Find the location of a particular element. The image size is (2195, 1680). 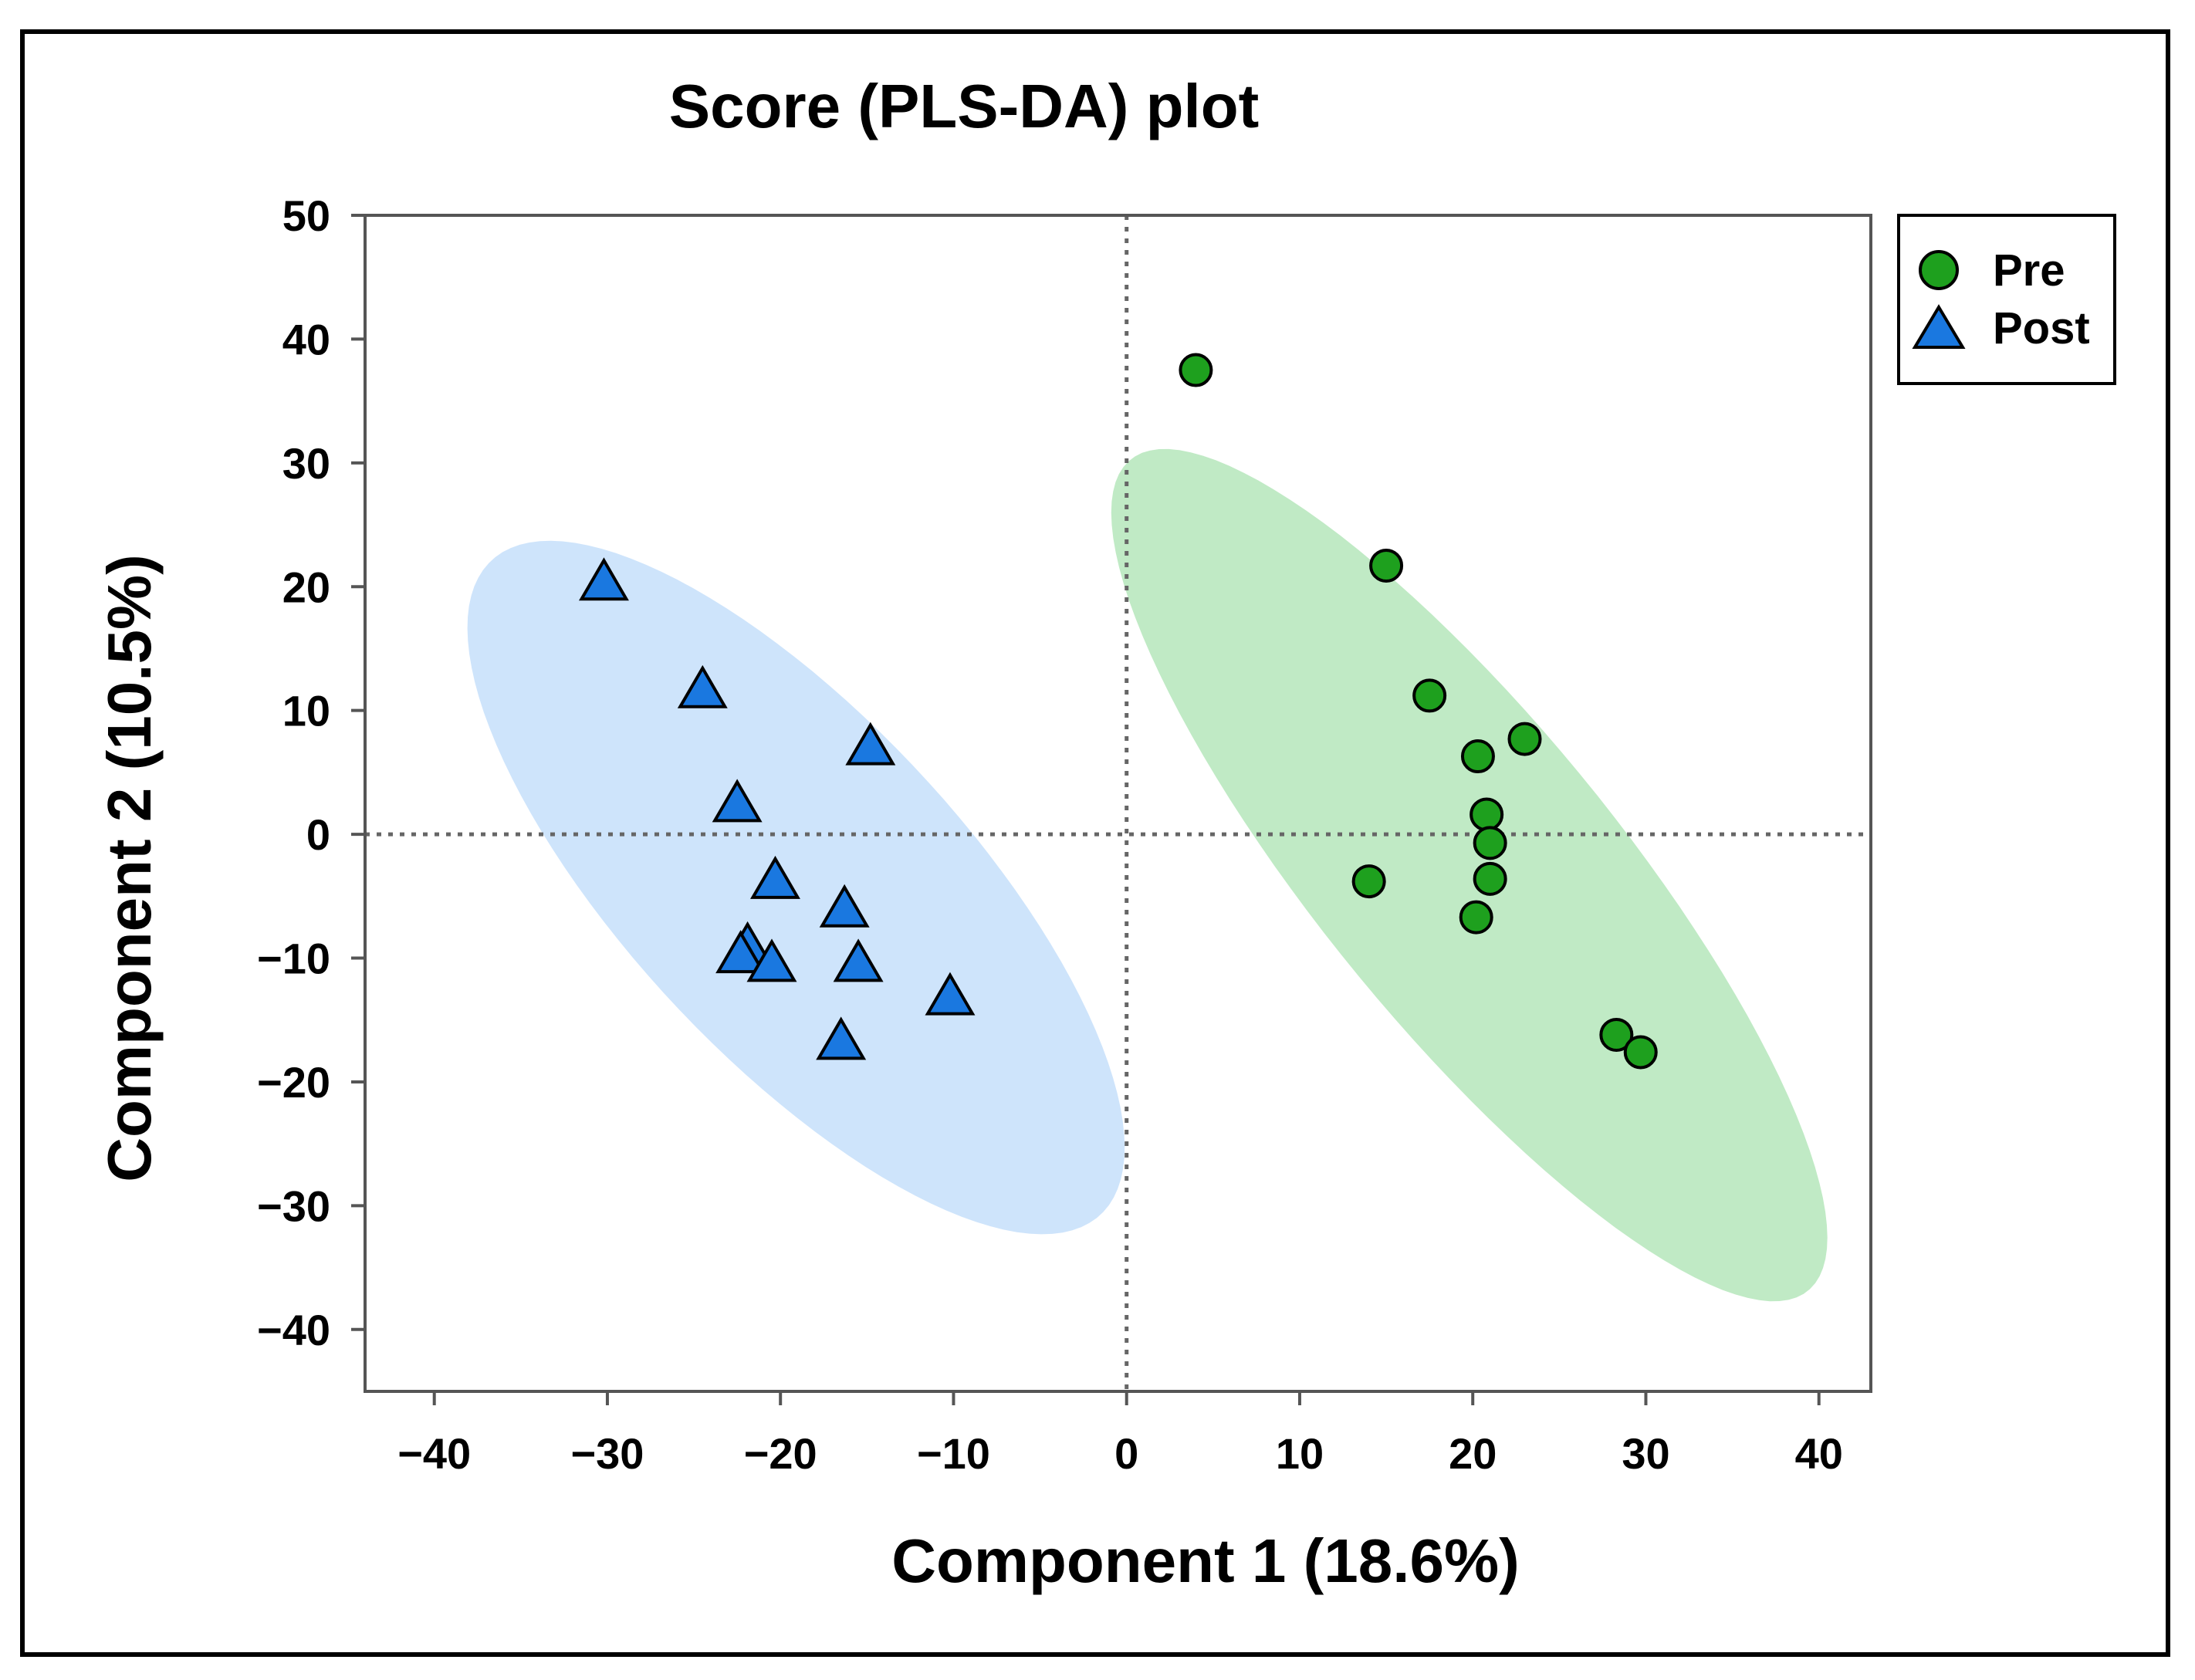

y-tick-label: −20 is located at coordinates (293, 1082).